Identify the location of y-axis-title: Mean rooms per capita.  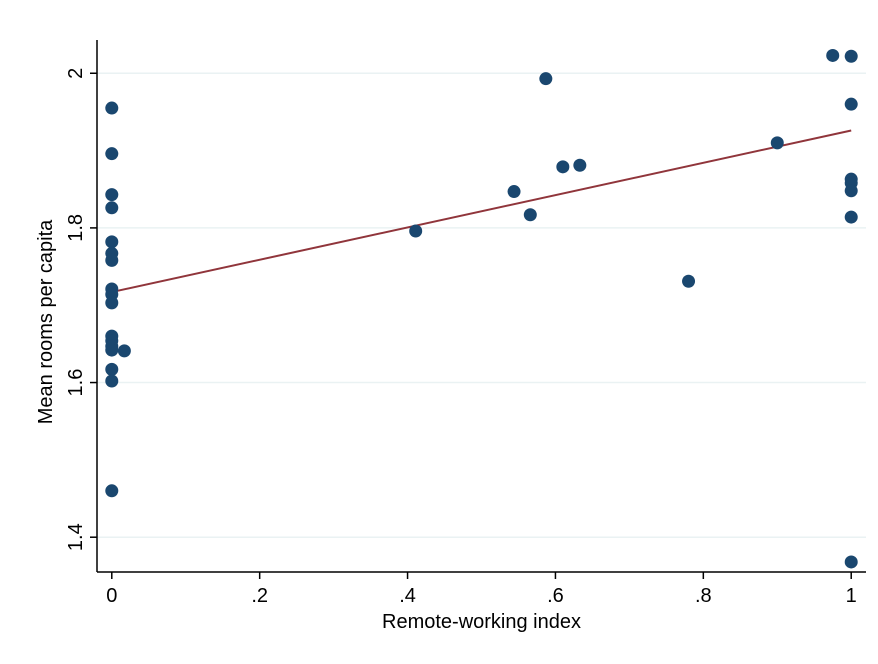
(46, 321).